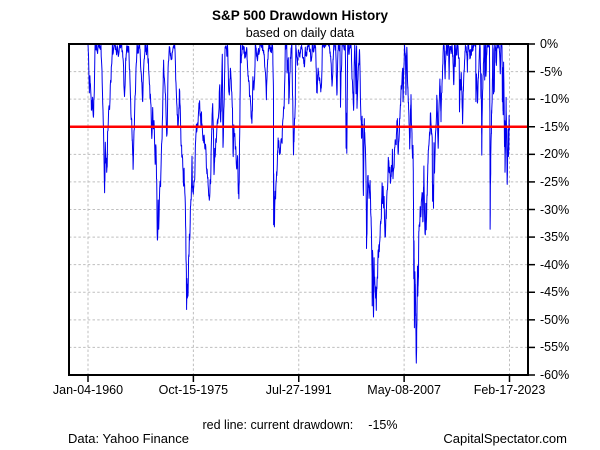 This screenshot has width=600, height=450. What do you see at coordinates (555, 264) in the screenshot?
I see `y-axis-tick-label: -40%` at bounding box center [555, 264].